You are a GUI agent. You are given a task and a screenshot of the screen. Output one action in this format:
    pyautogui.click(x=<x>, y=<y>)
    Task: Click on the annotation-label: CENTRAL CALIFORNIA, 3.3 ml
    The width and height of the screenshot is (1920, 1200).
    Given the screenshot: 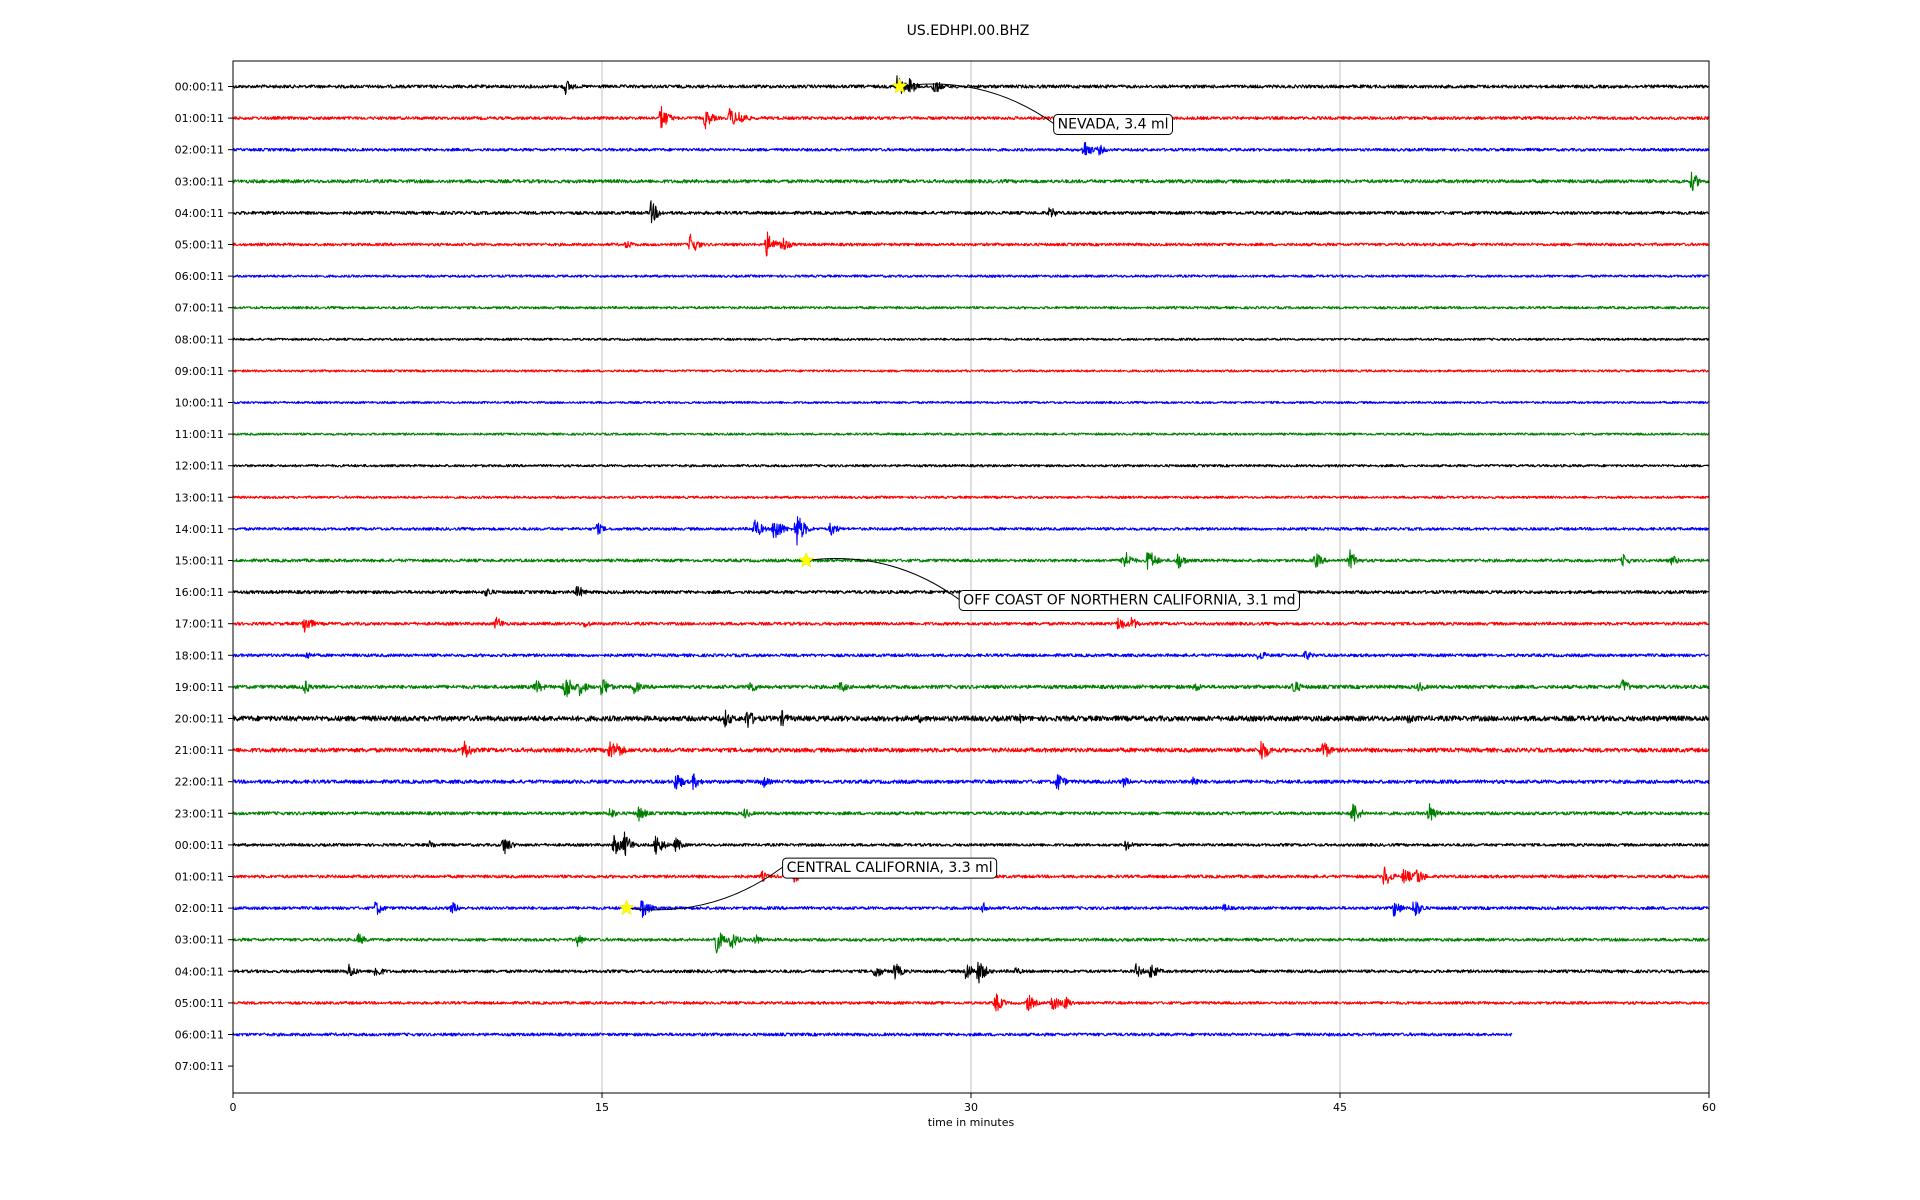 What is the action you would take?
    pyautogui.click(x=890, y=868)
    